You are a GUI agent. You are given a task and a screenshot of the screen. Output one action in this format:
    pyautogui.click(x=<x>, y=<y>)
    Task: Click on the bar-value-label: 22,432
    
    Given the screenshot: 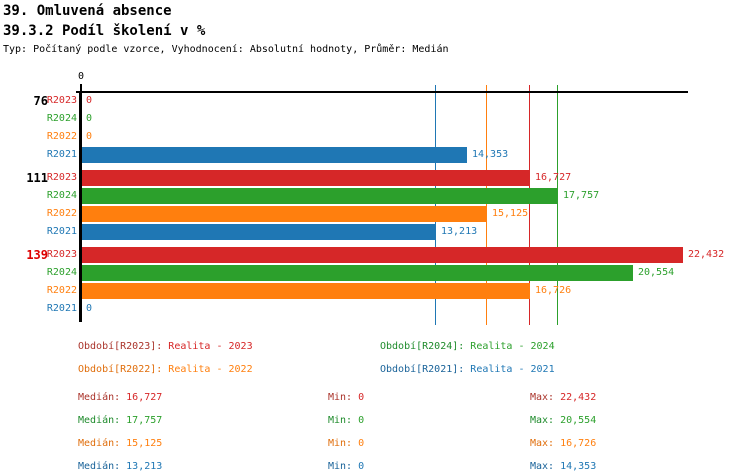 What is the action you would take?
    pyautogui.click(x=706, y=254)
    